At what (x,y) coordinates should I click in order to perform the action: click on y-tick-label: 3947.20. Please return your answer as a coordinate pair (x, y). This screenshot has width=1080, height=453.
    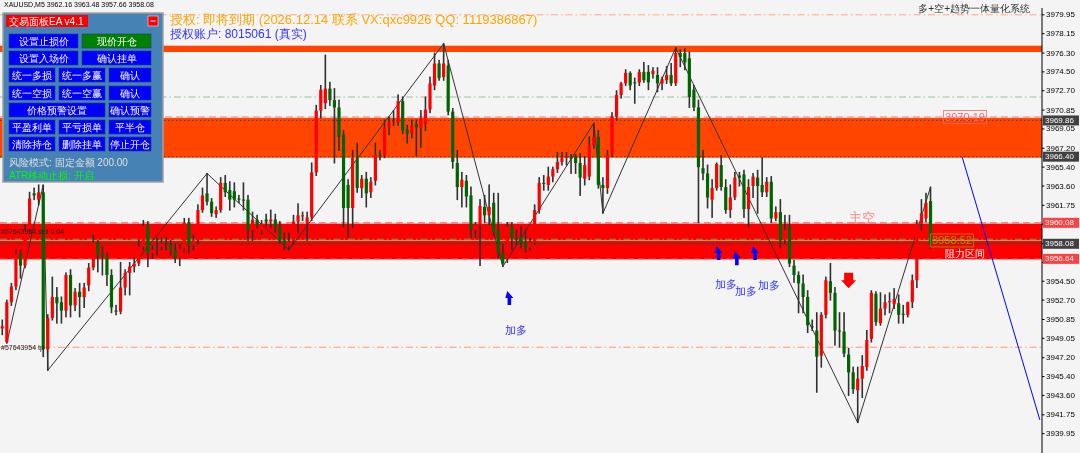
    Looking at the image, I should click on (1061, 358).